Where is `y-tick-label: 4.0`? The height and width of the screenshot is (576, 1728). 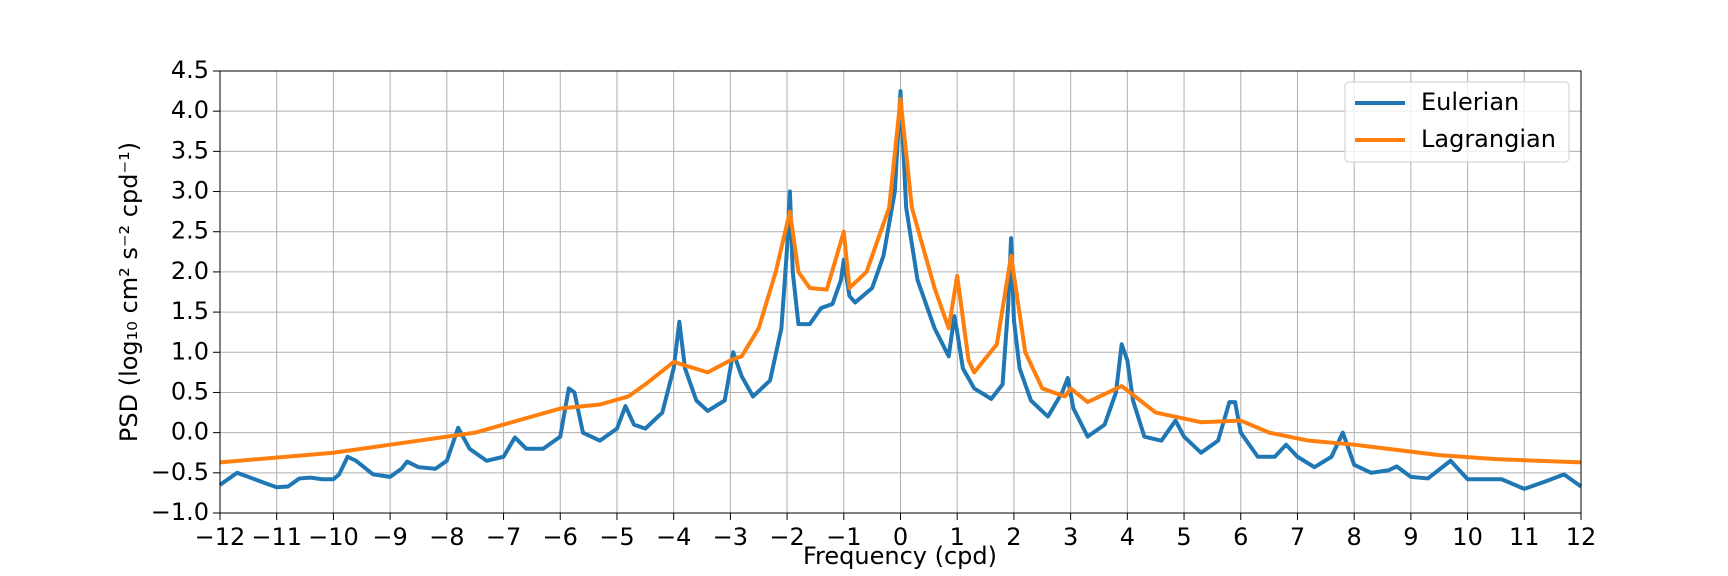
y-tick-label: 4.0 is located at coordinates (190, 110).